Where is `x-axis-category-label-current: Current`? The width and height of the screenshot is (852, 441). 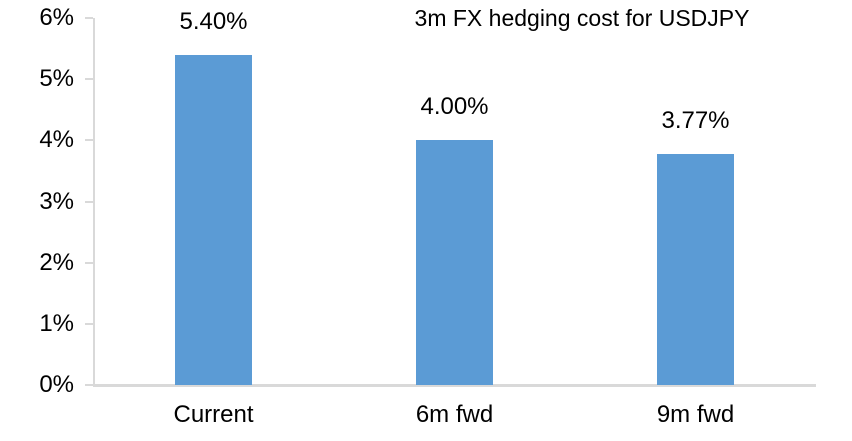
x-axis-category-label-current: Current is located at coordinates (213, 414).